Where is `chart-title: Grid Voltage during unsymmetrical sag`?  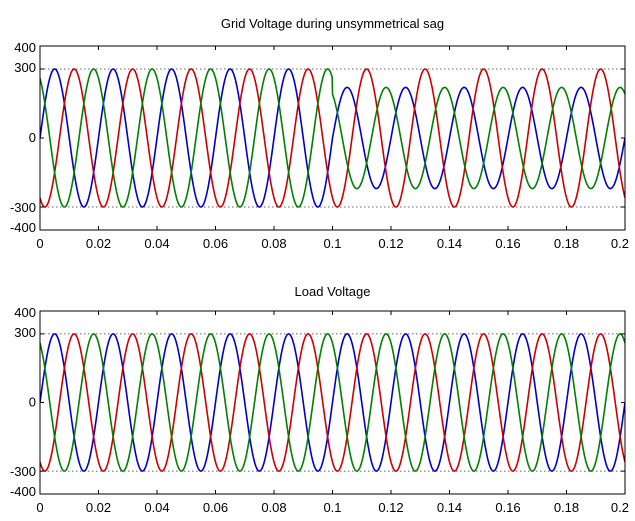
chart-title: Grid Voltage during unsymmetrical sag is located at coordinates (332, 23).